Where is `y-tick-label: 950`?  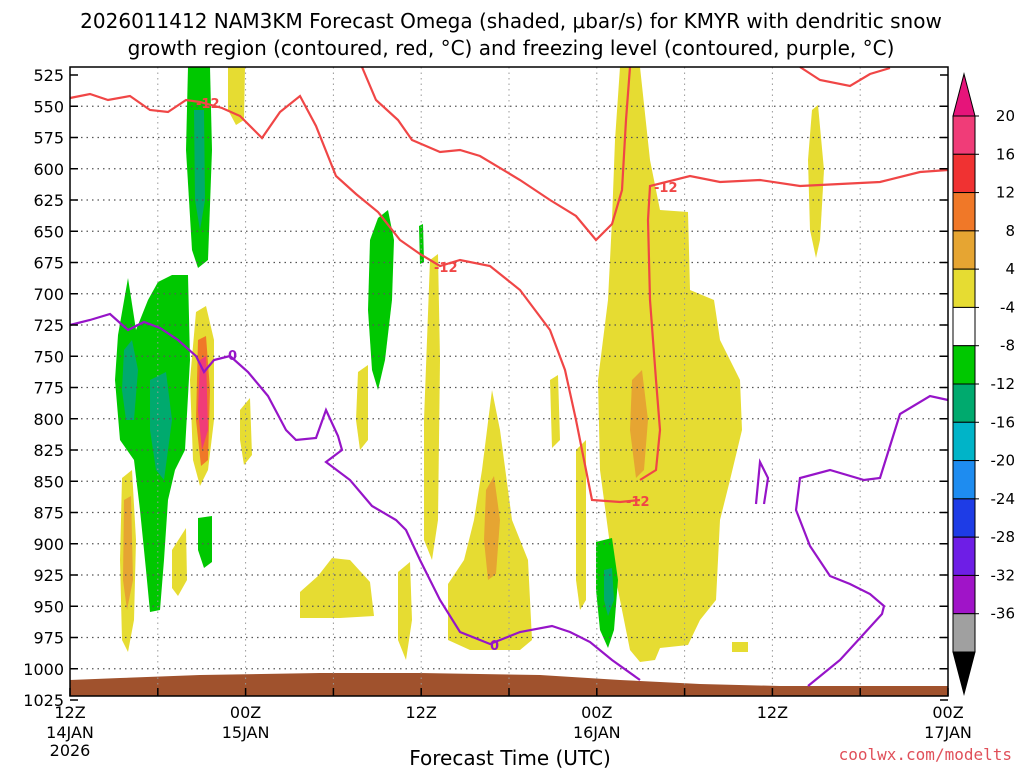
y-tick-label: 950 is located at coordinates (48, 606).